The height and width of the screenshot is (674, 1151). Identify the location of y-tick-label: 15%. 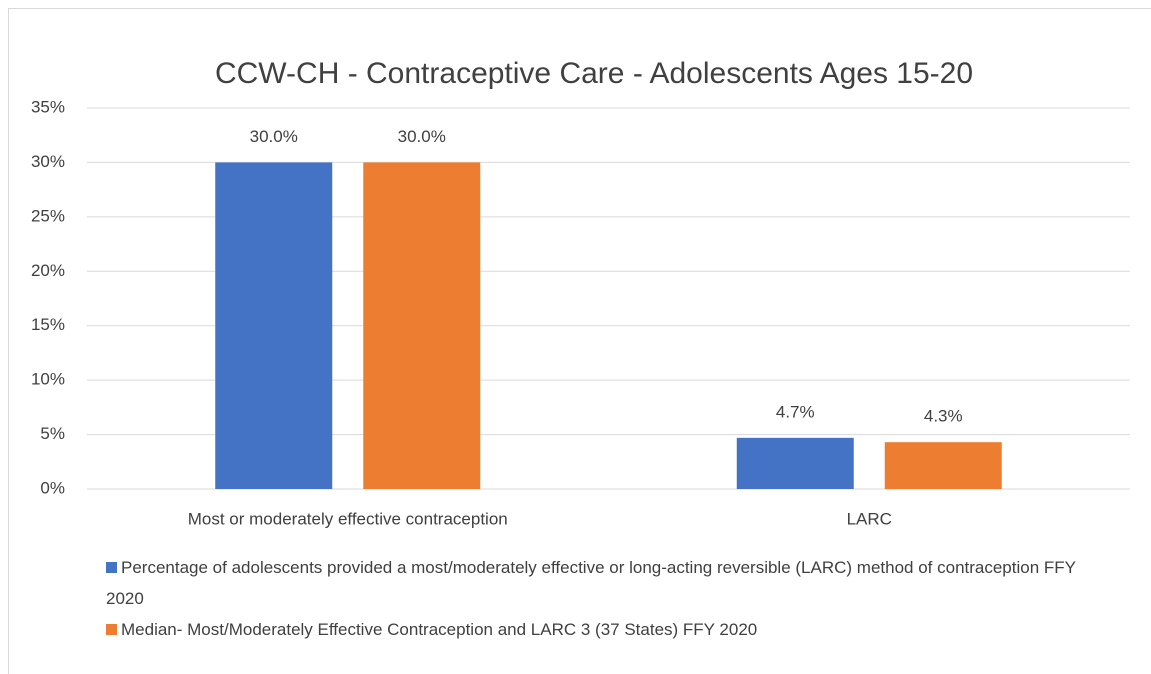
(48, 324).